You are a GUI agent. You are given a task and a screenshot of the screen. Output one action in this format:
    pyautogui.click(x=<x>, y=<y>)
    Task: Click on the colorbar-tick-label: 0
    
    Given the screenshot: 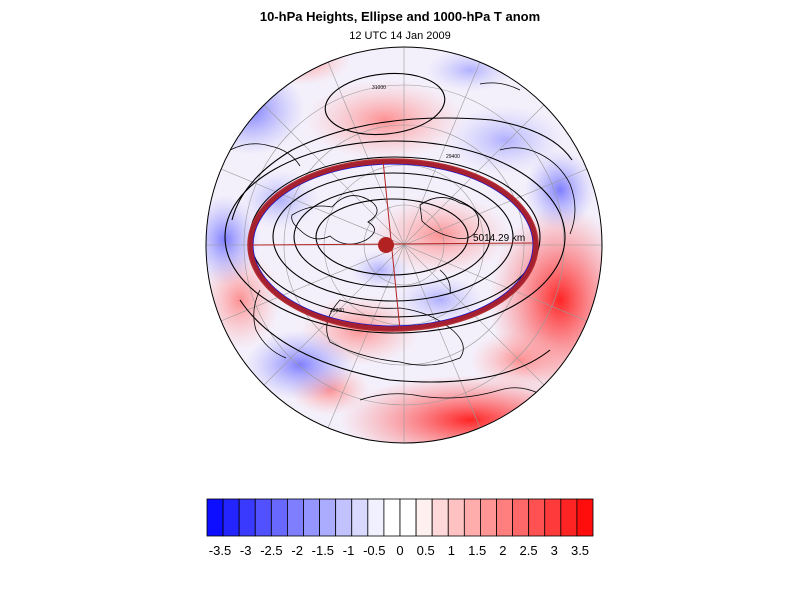 What is the action you would take?
    pyautogui.click(x=400, y=550)
    